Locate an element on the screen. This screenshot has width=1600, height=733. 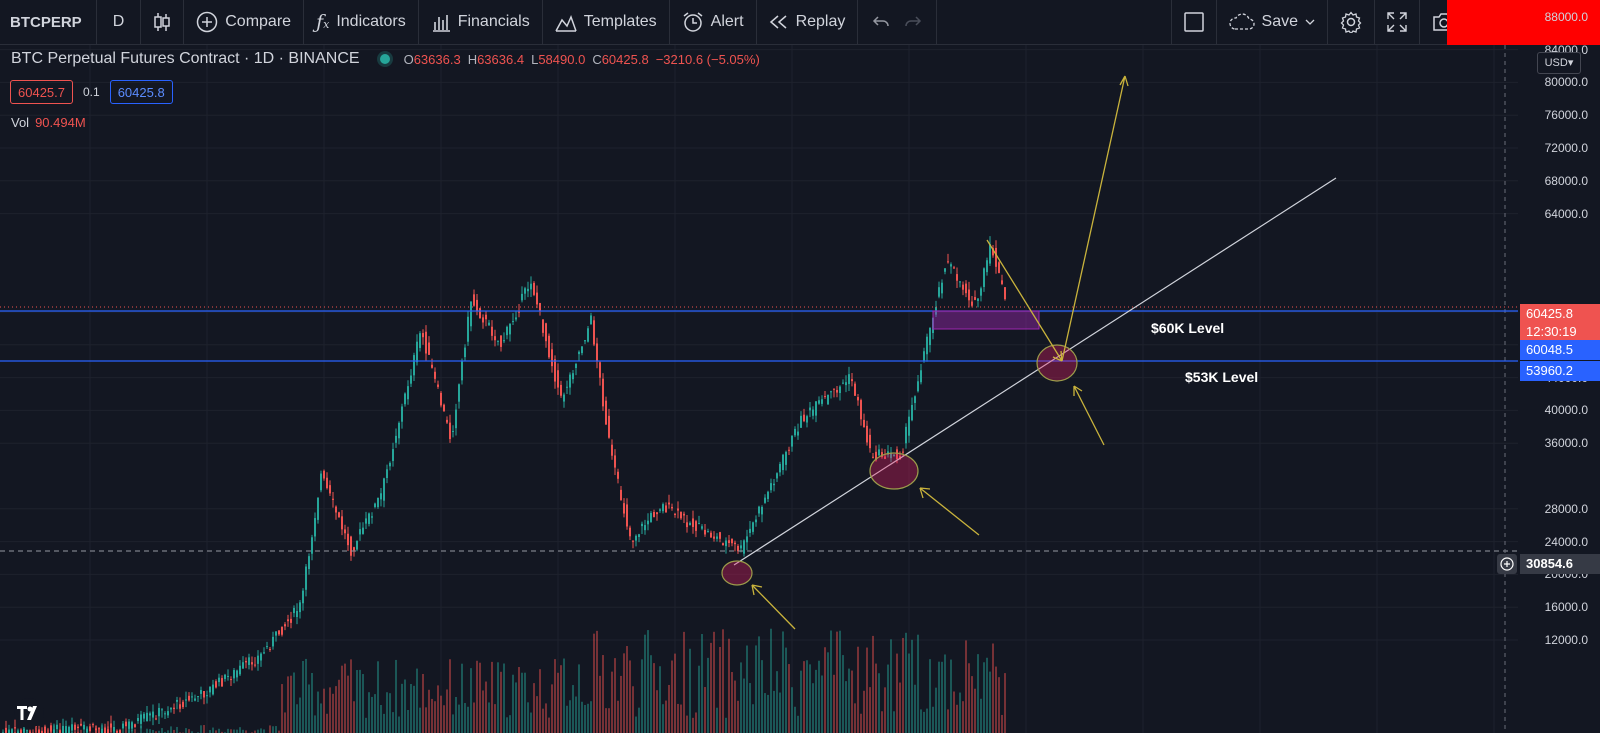
save-button: Save is located at coordinates (1272, 22).